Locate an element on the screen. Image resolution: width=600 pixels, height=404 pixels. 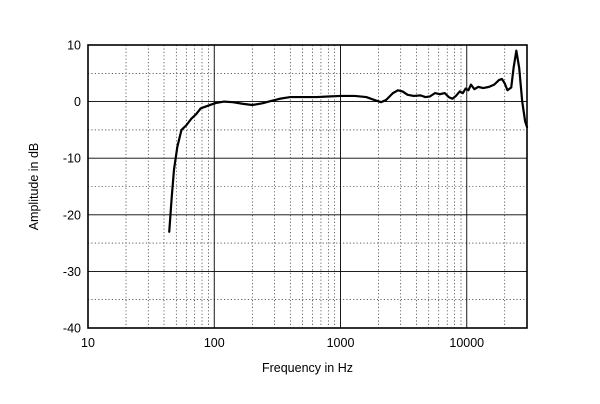
y-axis-label: Amplitude in dB is located at coordinates (34, 187).